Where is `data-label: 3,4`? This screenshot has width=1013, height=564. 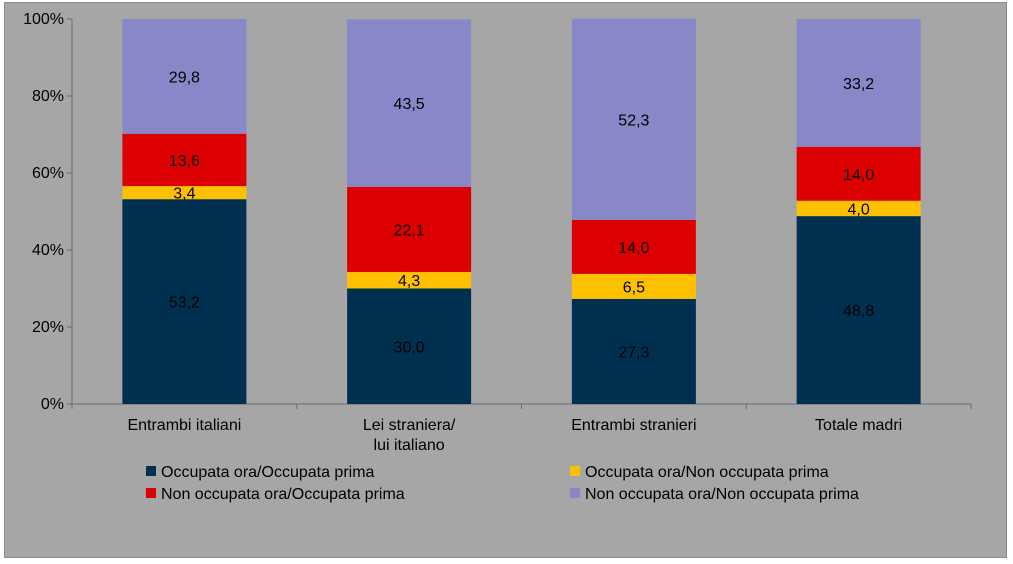 data-label: 3,4 is located at coordinates (184, 194).